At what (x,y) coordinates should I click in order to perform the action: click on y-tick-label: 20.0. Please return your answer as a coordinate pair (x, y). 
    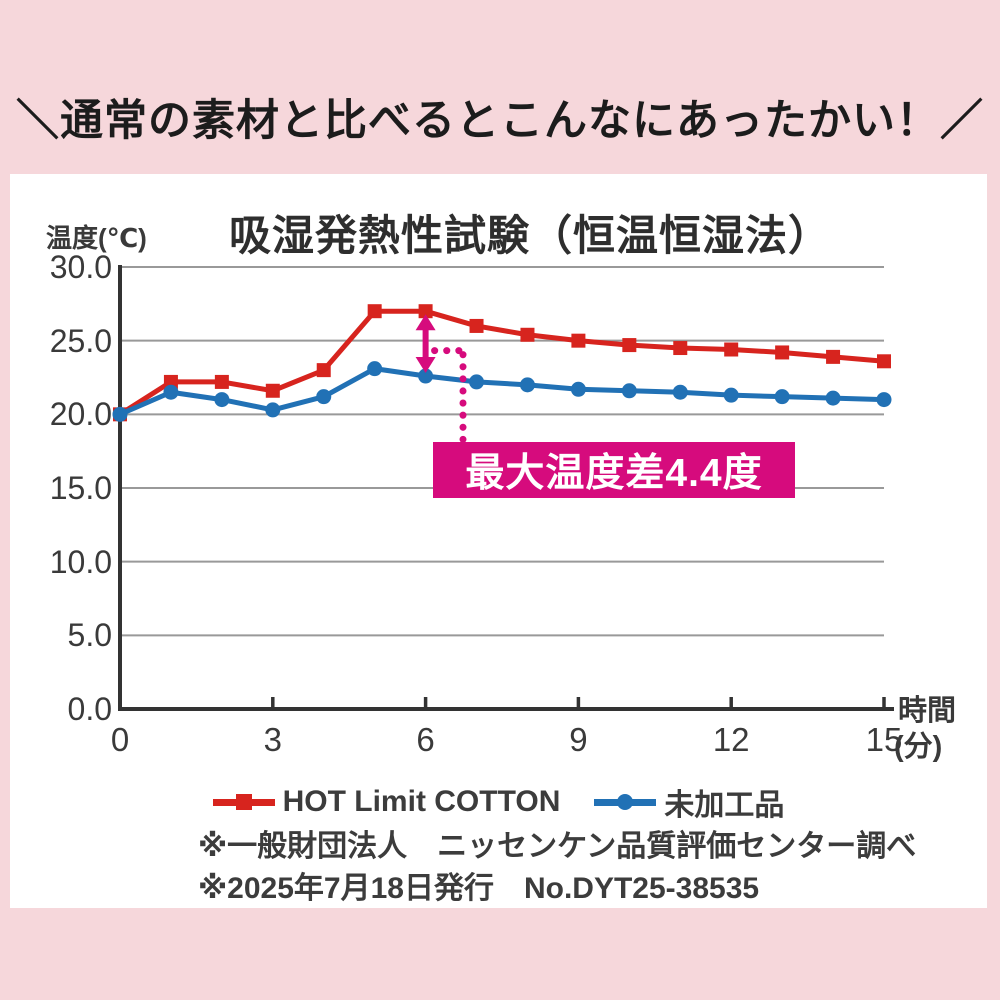
    Looking at the image, I should click on (80, 414).